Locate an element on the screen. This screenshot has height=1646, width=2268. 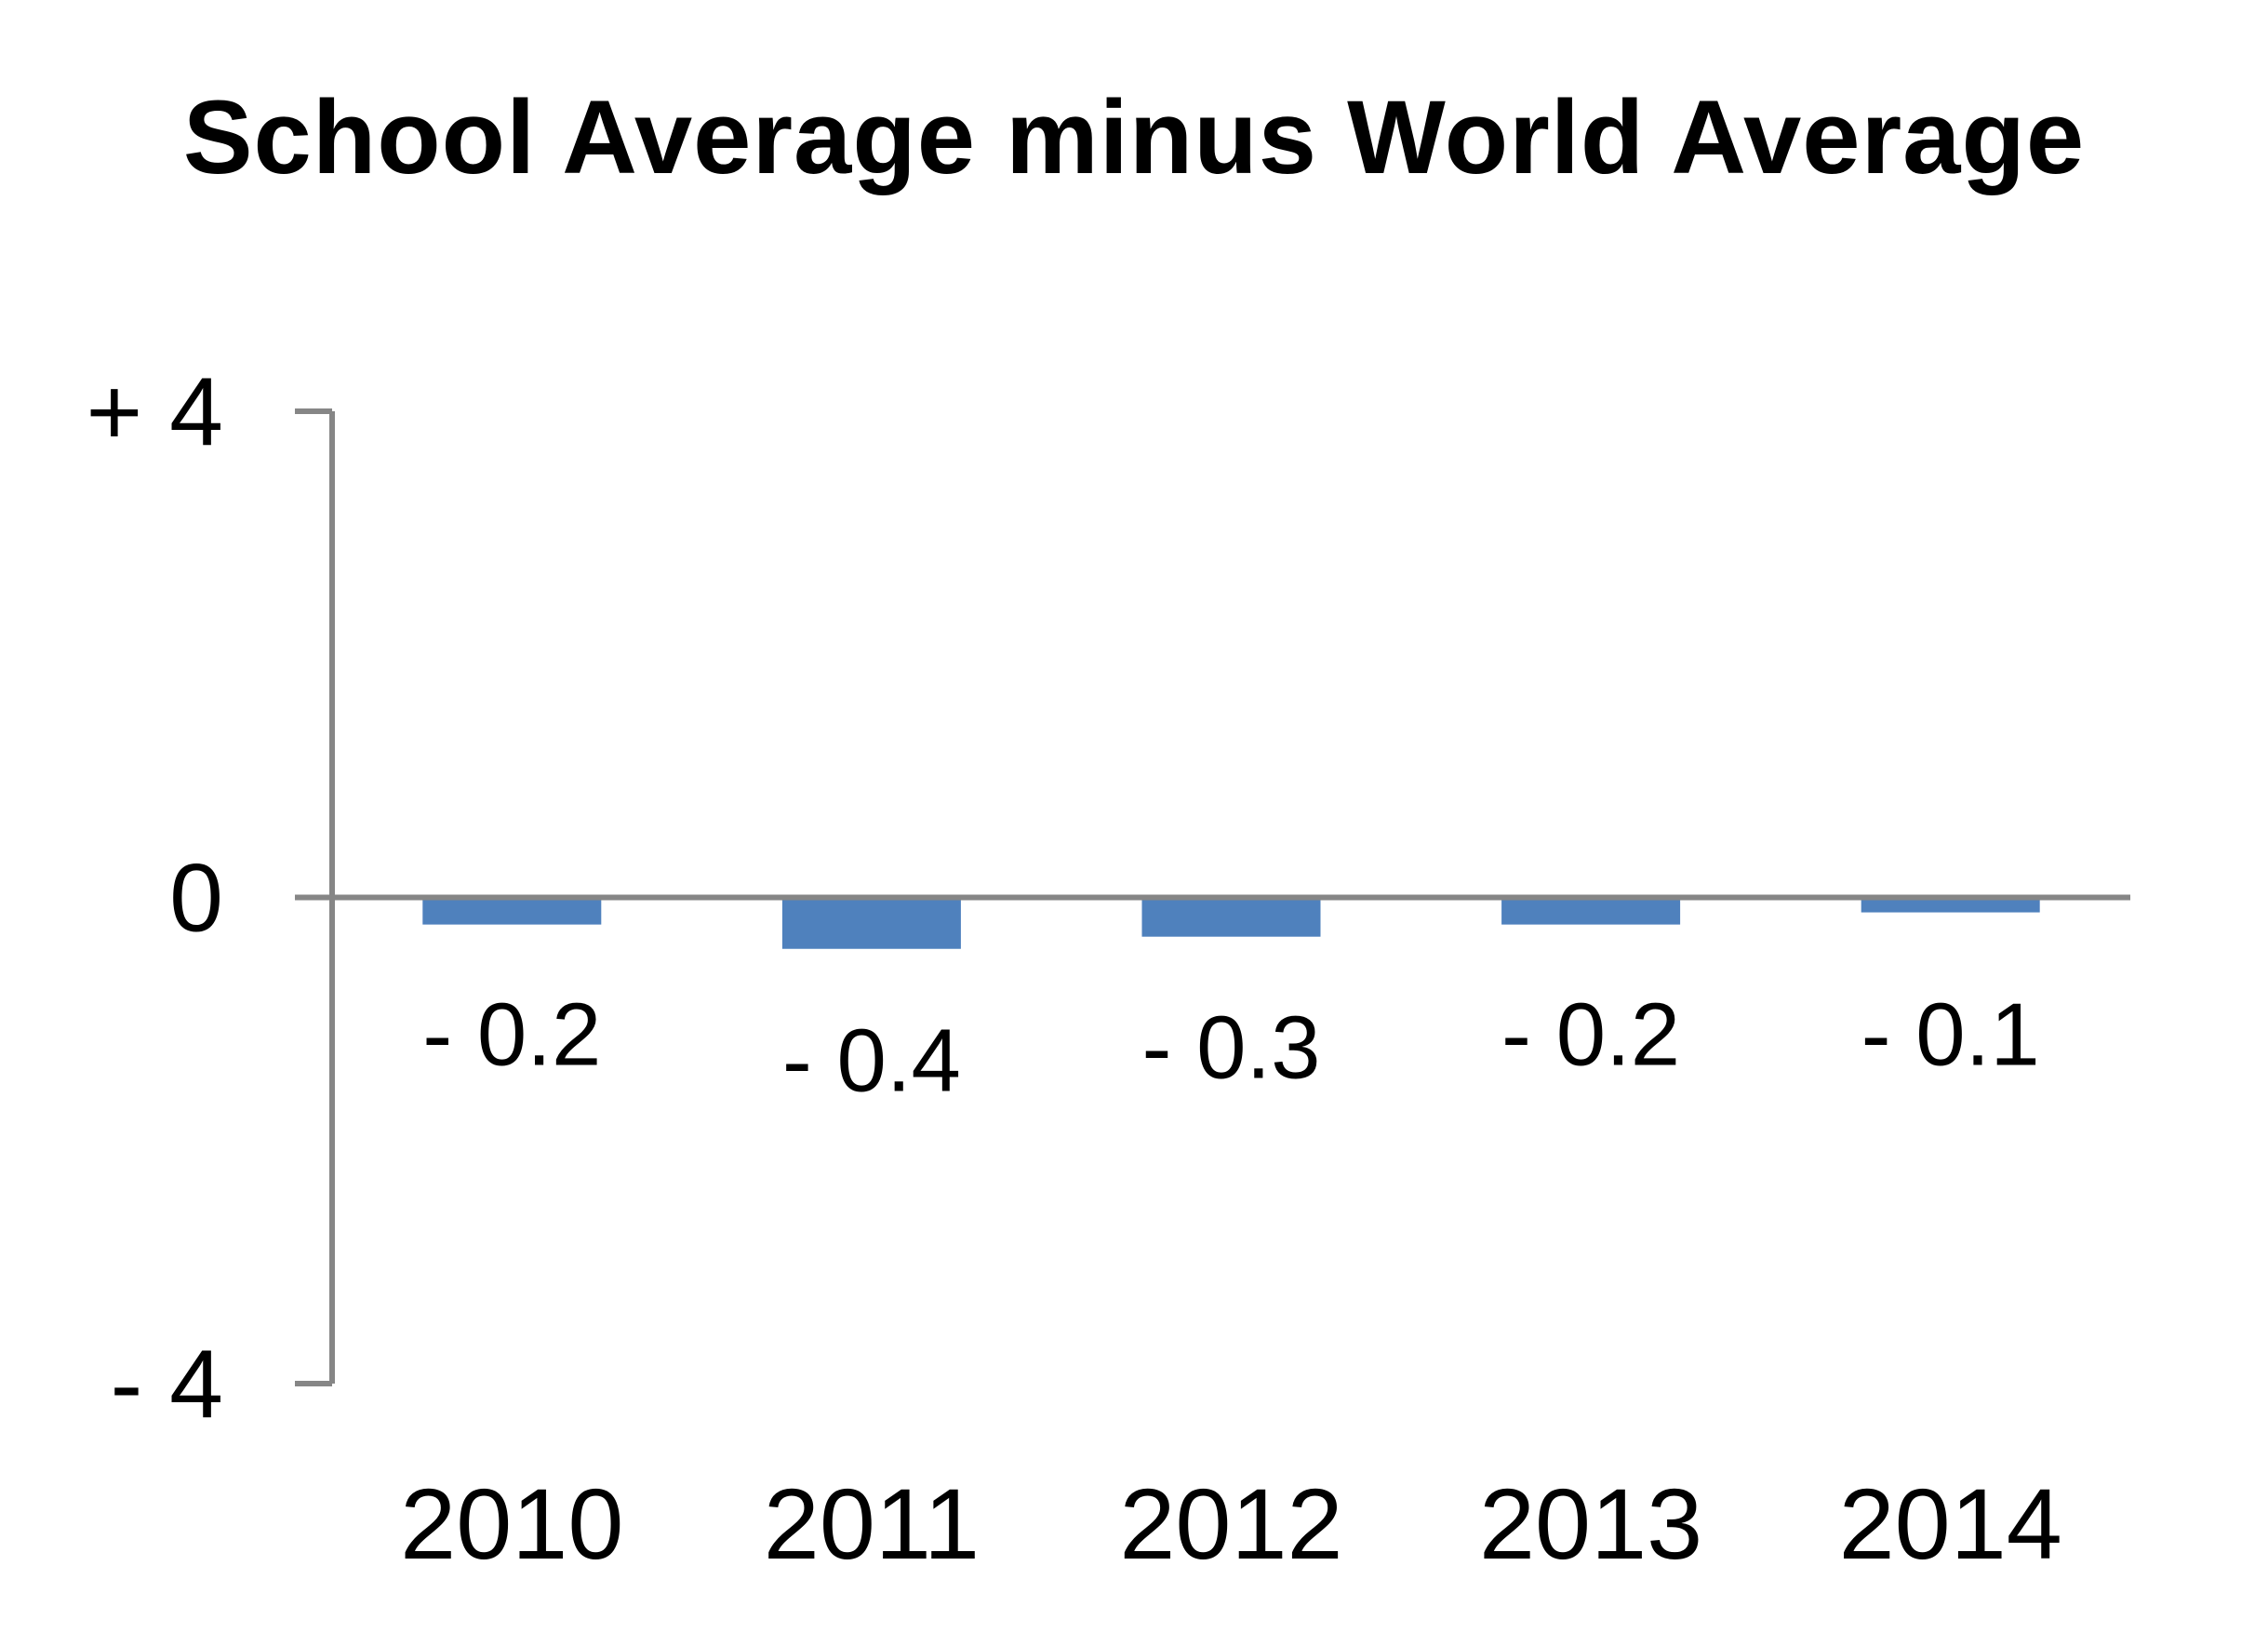
data-label: - 0.3 is located at coordinates (1230, 1048).